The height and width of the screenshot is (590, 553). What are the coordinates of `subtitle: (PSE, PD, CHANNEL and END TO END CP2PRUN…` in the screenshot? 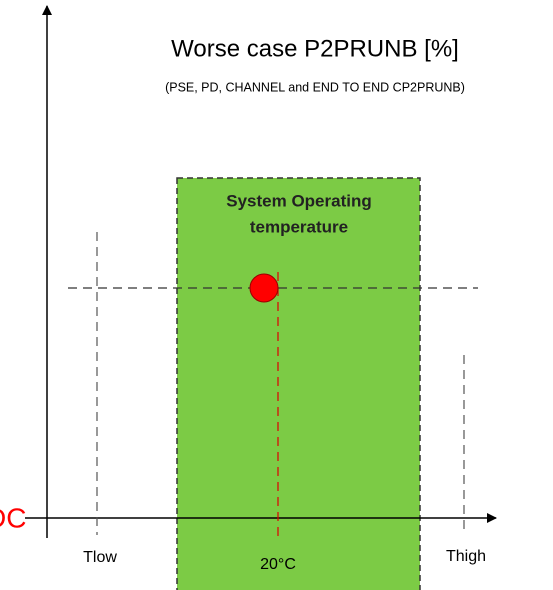 It's located at (315, 87).